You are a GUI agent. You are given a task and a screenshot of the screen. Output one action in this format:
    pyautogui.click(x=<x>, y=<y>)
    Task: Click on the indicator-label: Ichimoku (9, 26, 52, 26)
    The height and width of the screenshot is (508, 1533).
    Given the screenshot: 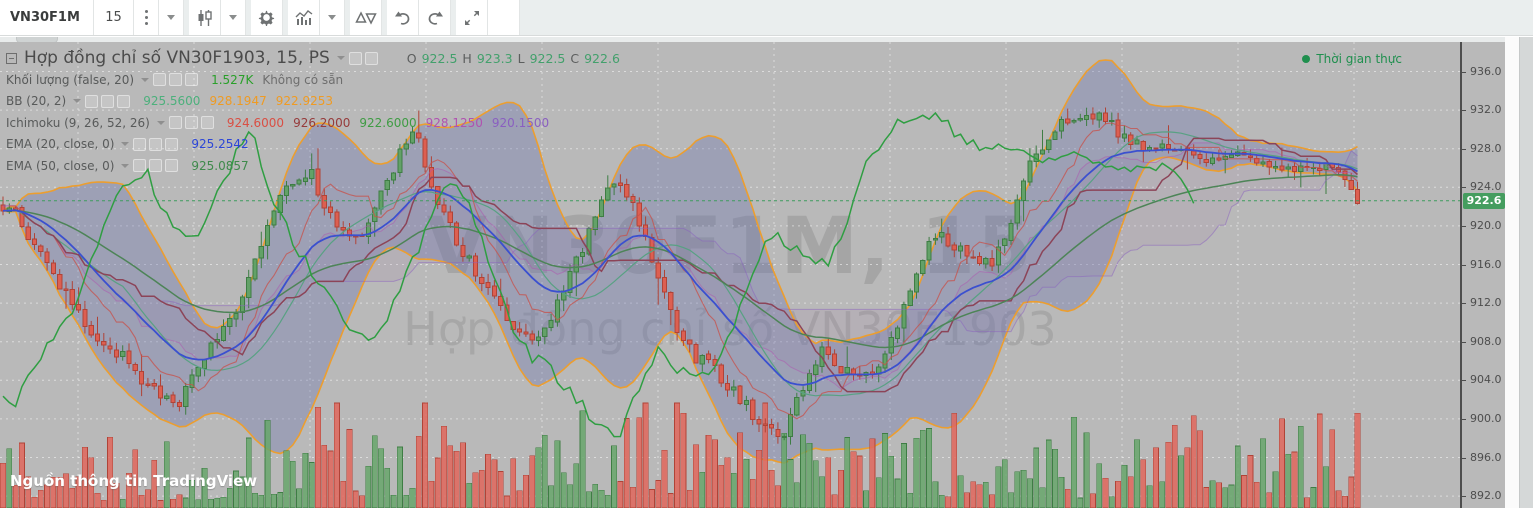 What is the action you would take?
    pyautogui.click(x=78, y=122)
    